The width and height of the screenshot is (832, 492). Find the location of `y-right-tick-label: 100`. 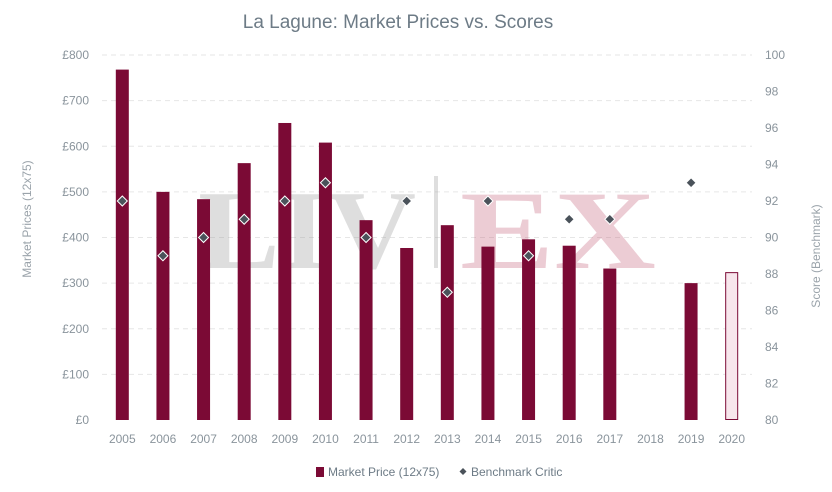

y-right-tick-label: 100 is located at coordinates (775, 55).